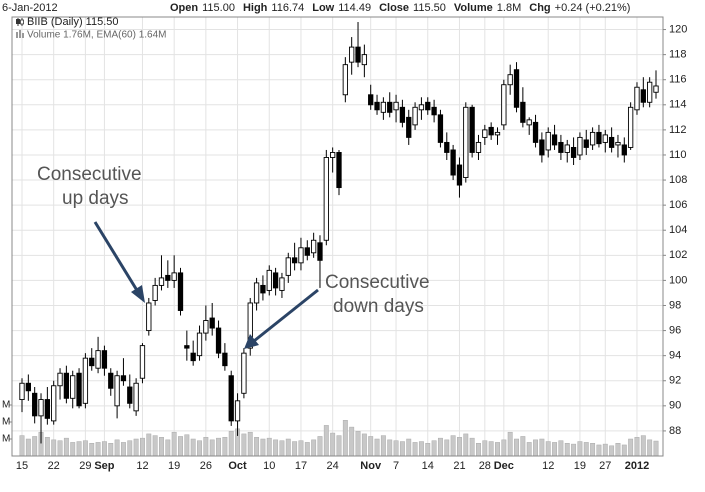 The image size is (705, 492). What do you see at coordinates (206, 285) in the screenshot?
I see `annotation-arrow` at bounding box center [206, 285].